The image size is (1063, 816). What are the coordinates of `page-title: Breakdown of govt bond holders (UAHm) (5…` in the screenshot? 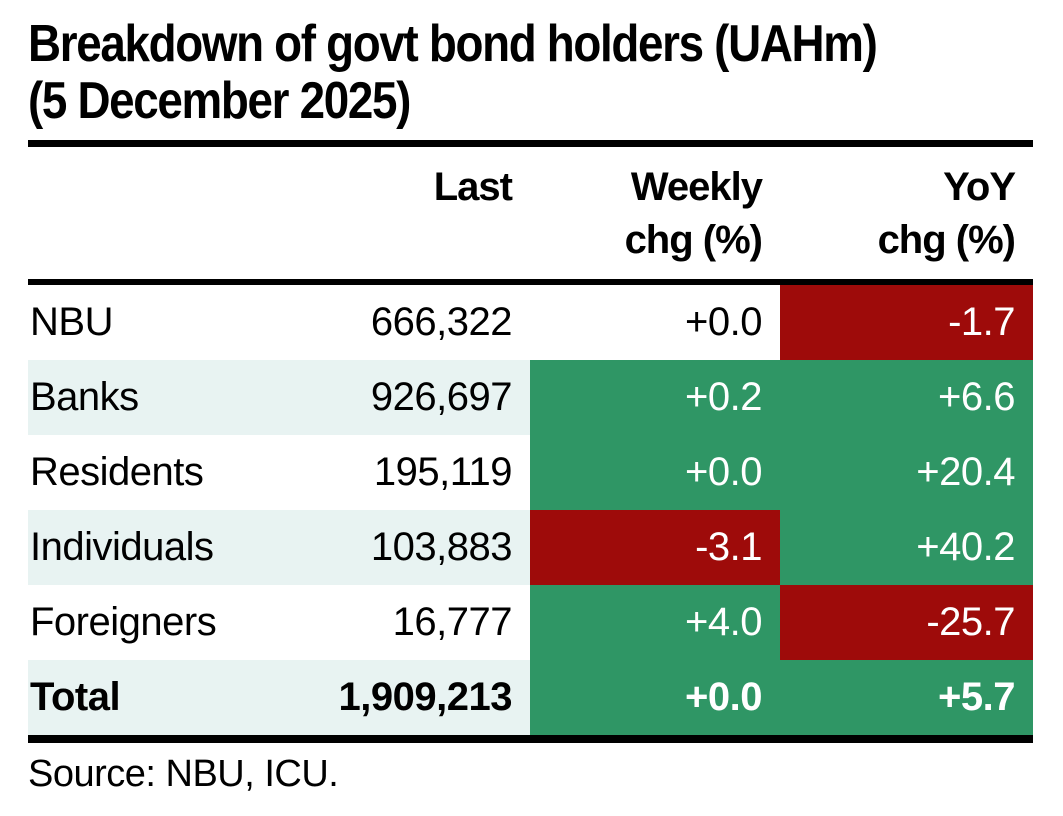 It's located at (470, 73).